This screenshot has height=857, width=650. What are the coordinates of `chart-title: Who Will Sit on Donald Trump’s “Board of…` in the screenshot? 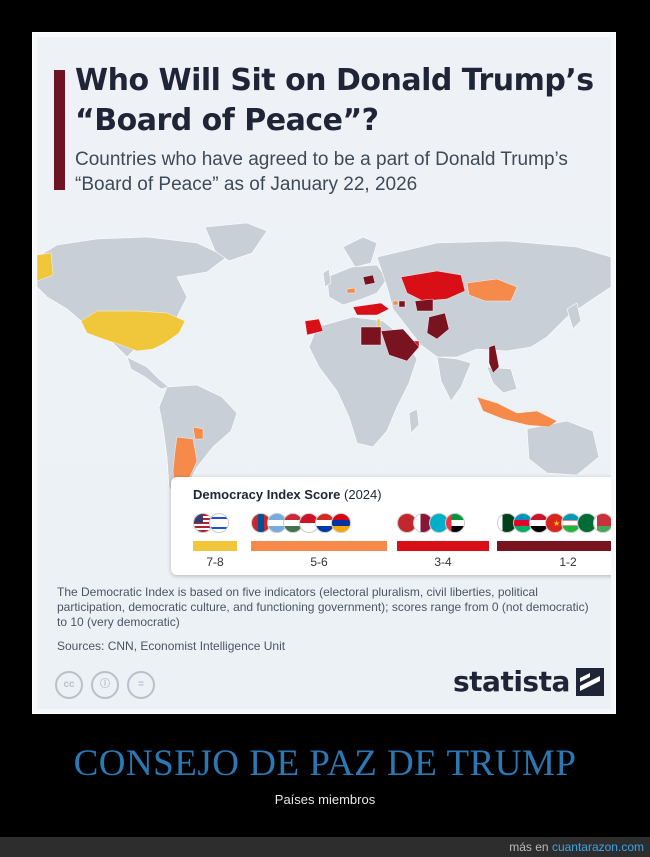 It's located at (334, 100).